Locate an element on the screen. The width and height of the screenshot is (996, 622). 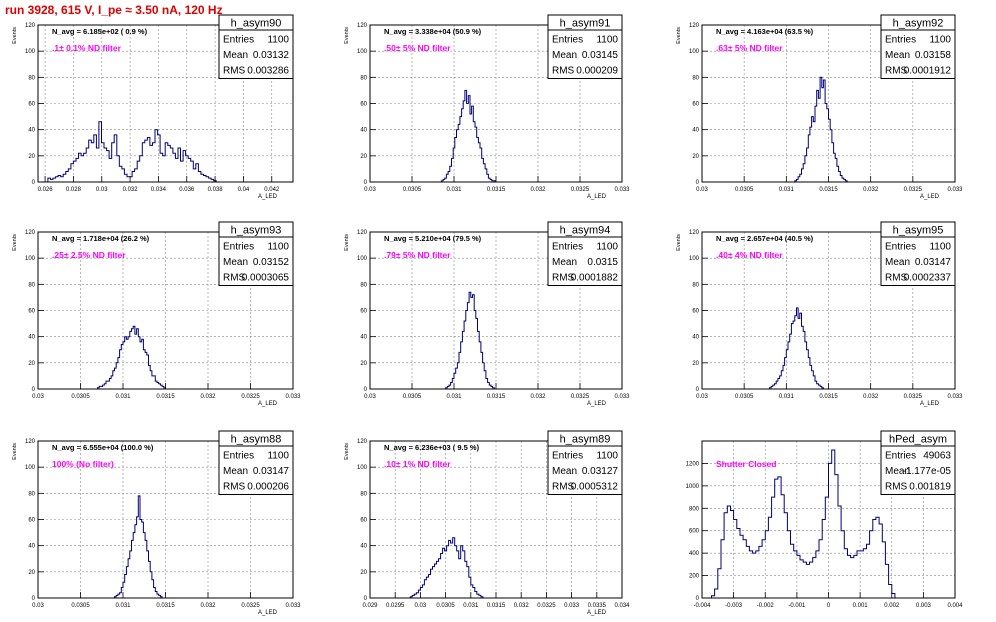
stats-value: 0.0005312 is located at coordinates (595, 487).